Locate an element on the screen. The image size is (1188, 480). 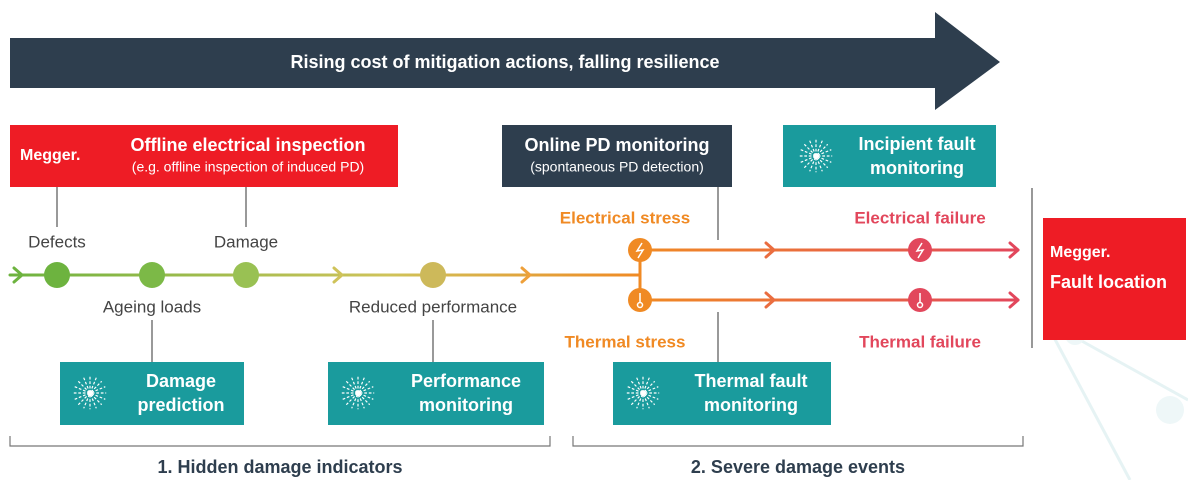
offline-box is located at coordinates (204, 156).